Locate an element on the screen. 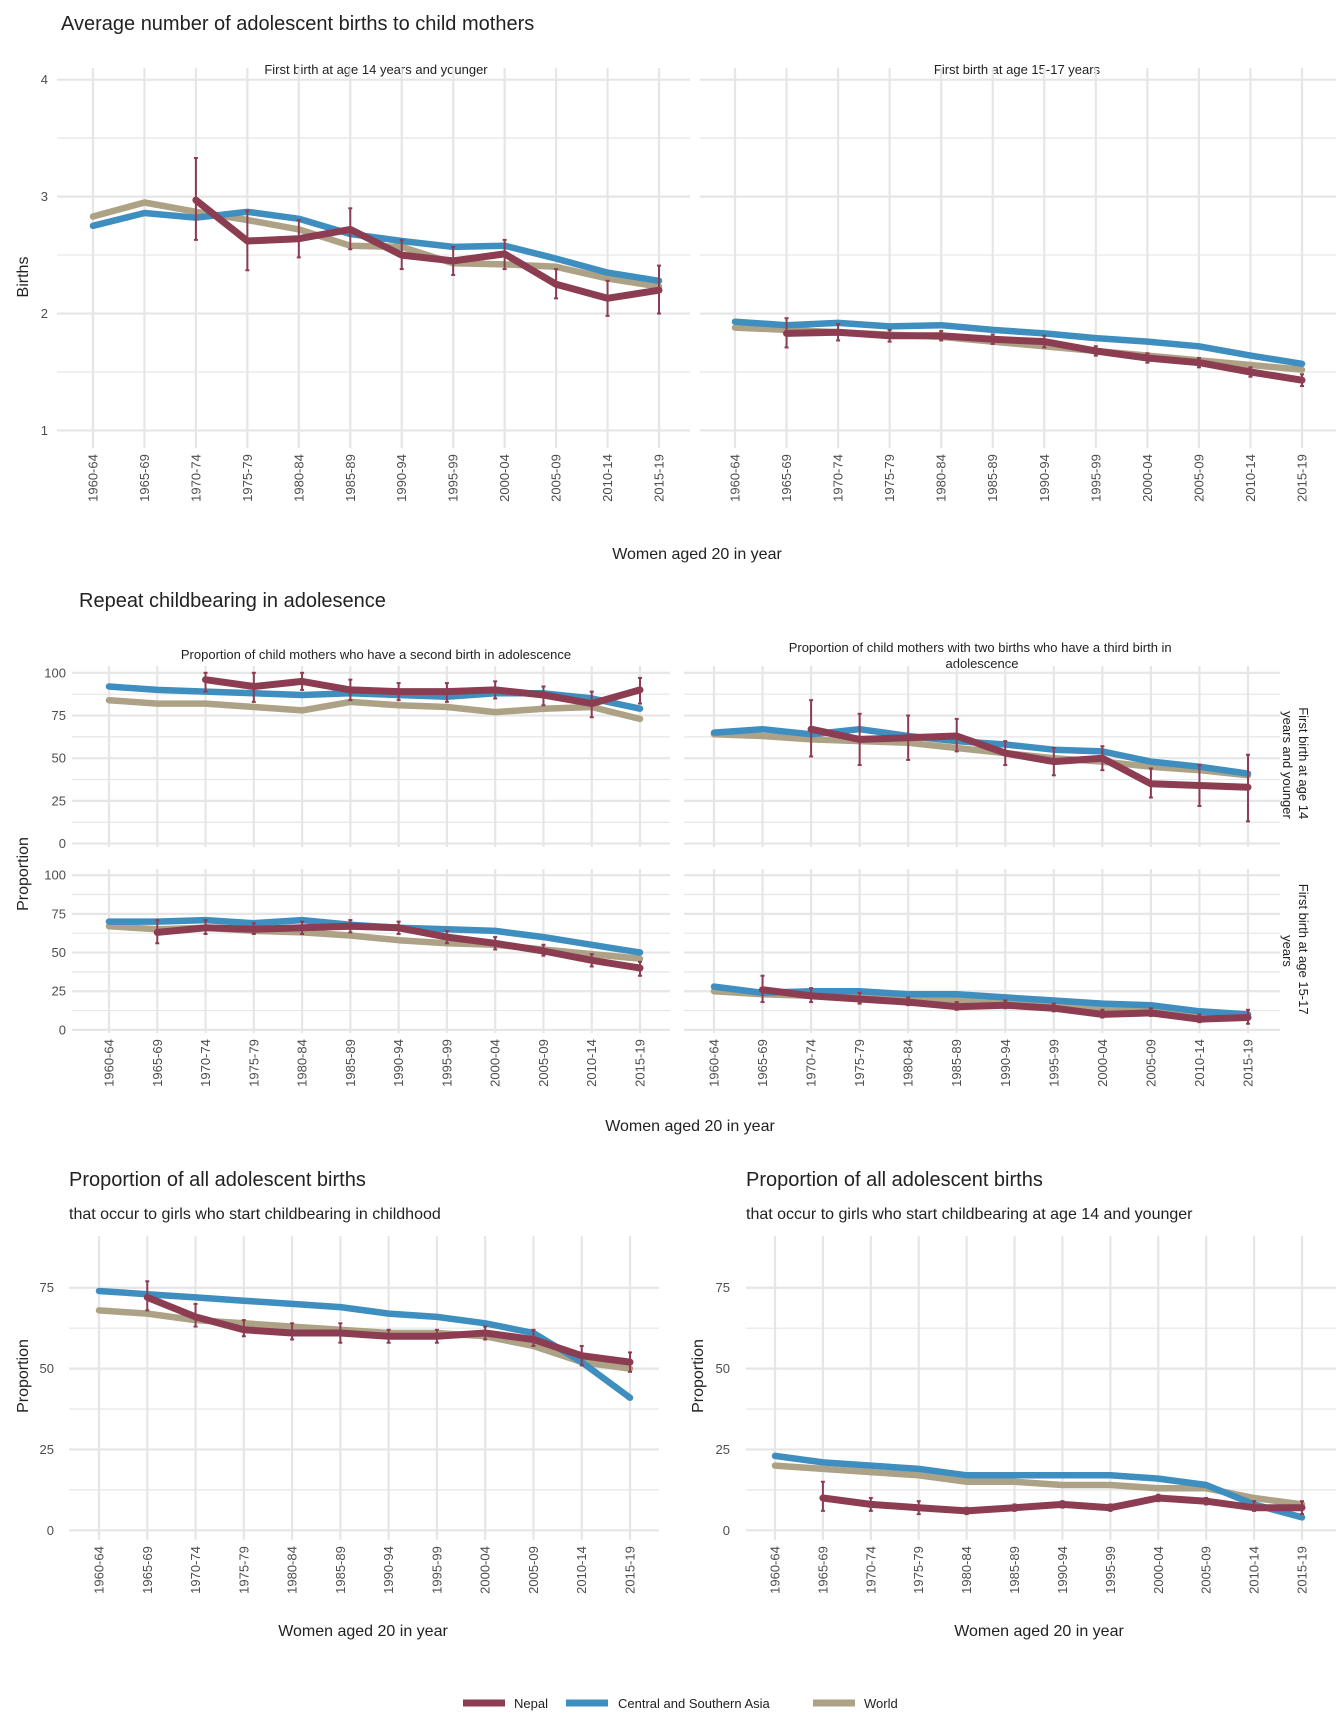 This screenshot has width=1344, height=1728. legend: Nepal Central and Southern Asia World is located at coordinates (680, 1703).